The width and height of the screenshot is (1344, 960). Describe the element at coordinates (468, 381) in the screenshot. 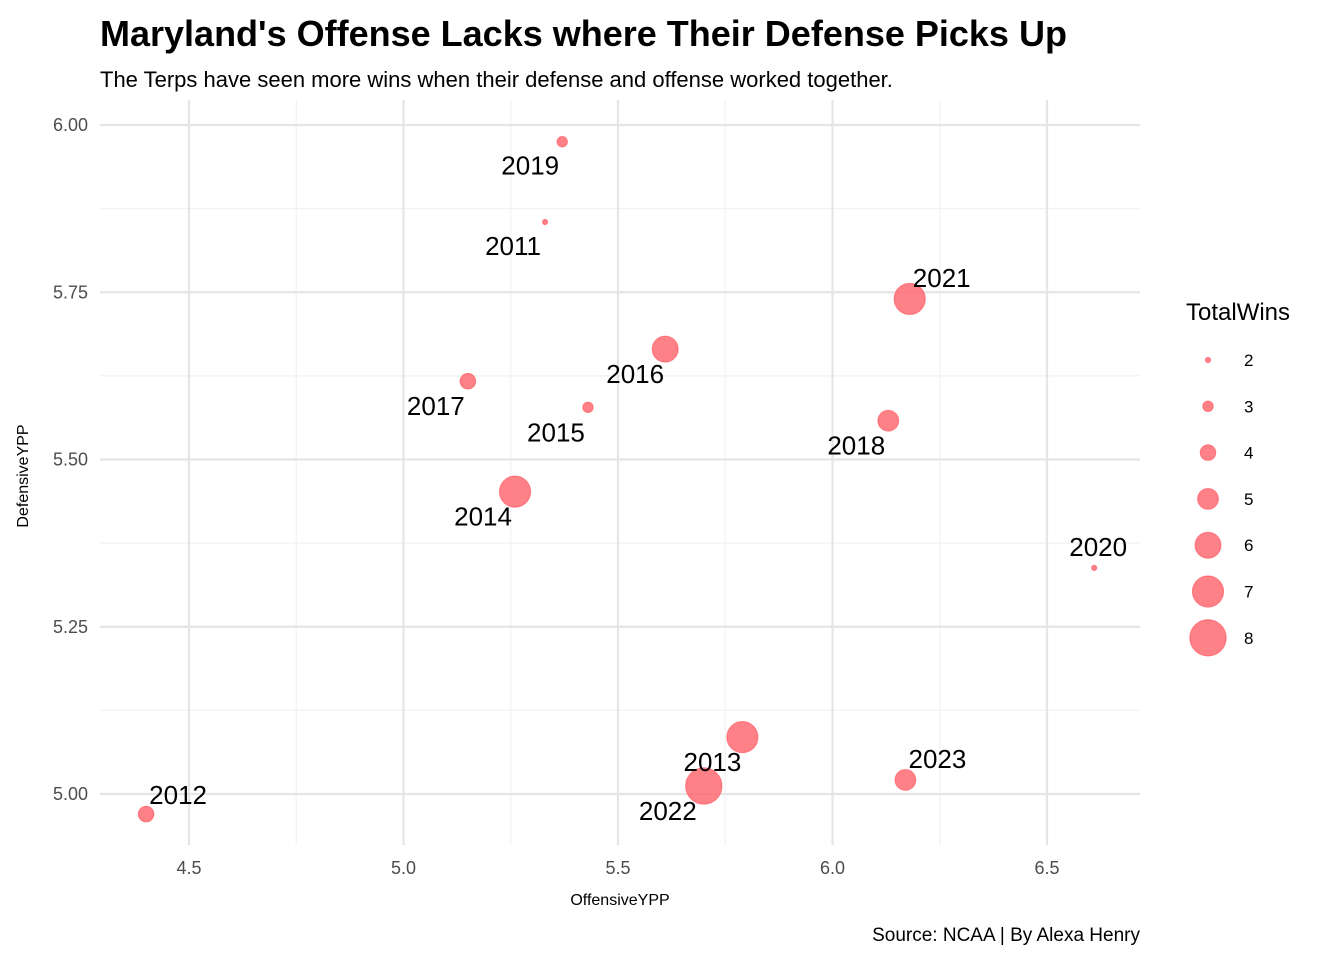

I see `data-point-2017` at that location.